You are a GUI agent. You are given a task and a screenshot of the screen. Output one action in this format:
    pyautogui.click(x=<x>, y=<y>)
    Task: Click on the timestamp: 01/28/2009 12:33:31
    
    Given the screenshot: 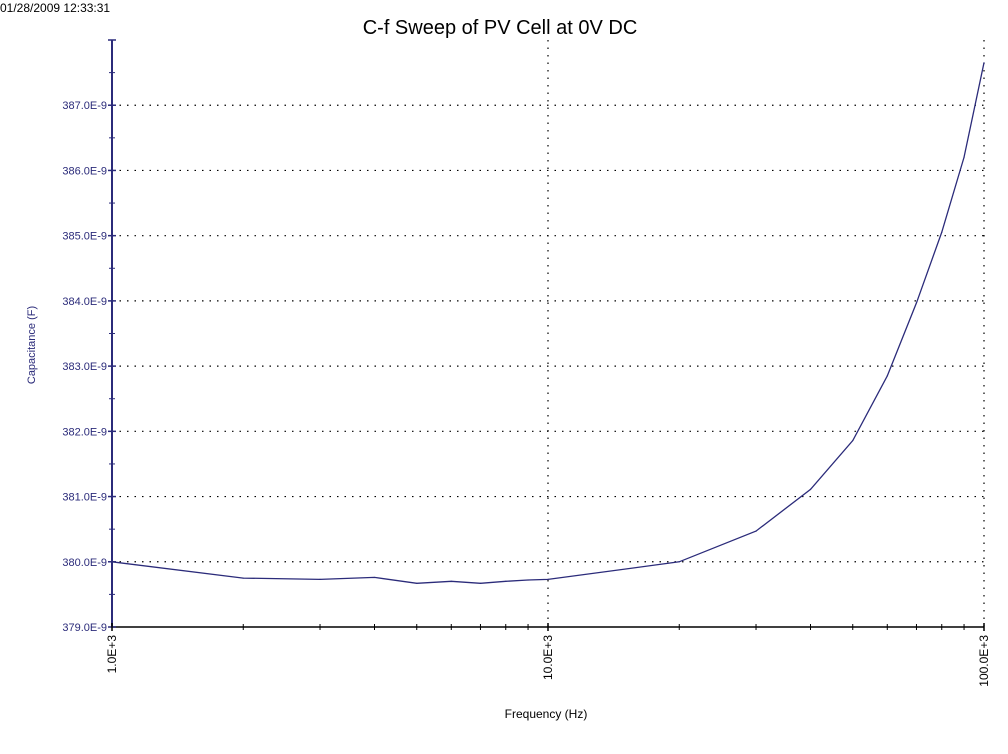 What is the action you would take?
    pyautogui.click(x=55, y=8)
    